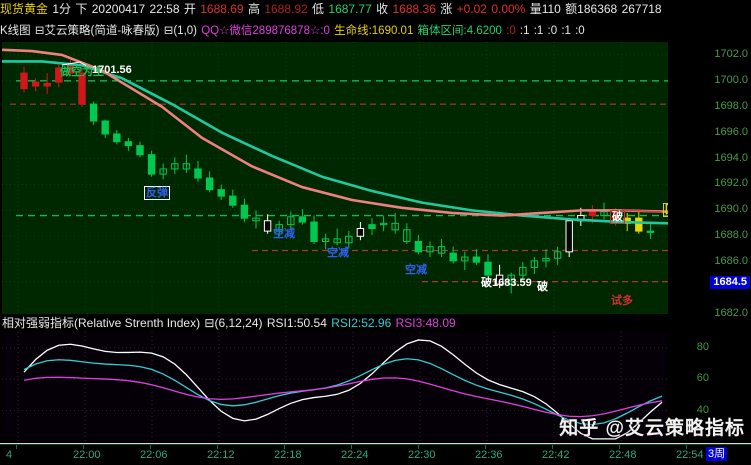  Describe the element at coordinates (118, 9) in the screenshot. I see `quote-item-3: 20200417` at that location.